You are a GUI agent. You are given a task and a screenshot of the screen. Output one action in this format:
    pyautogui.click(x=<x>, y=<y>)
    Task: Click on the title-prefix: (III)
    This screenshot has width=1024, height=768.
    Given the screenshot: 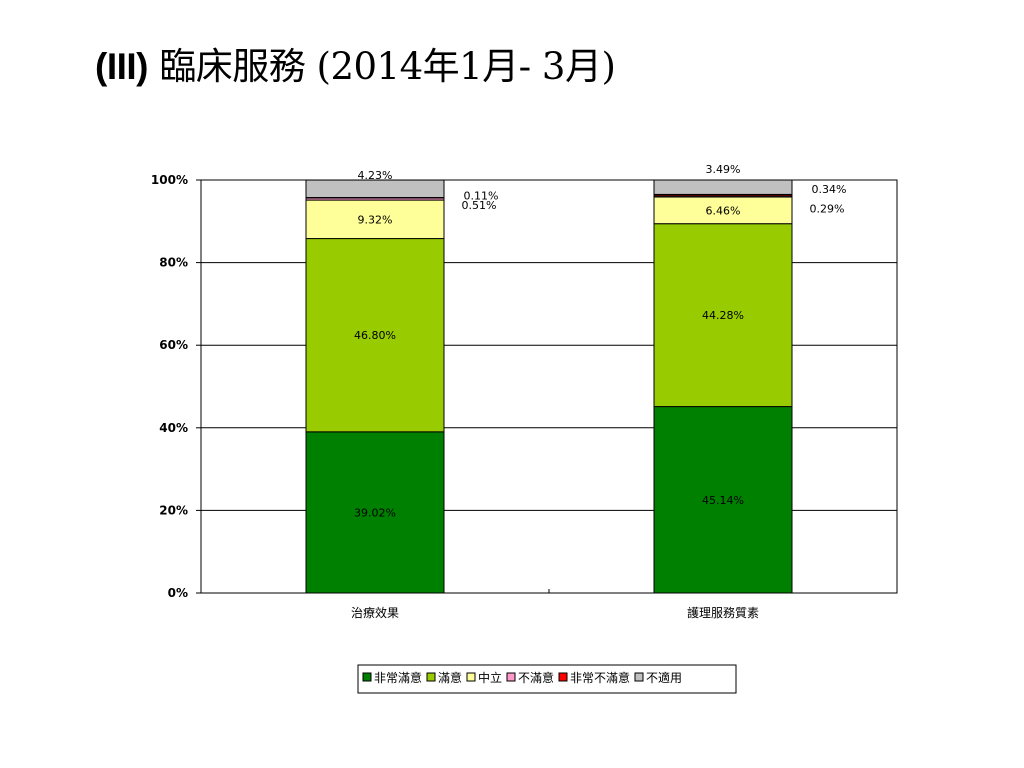 What is the action you would take?
    pyautogui.click(x=121, y=66)
    